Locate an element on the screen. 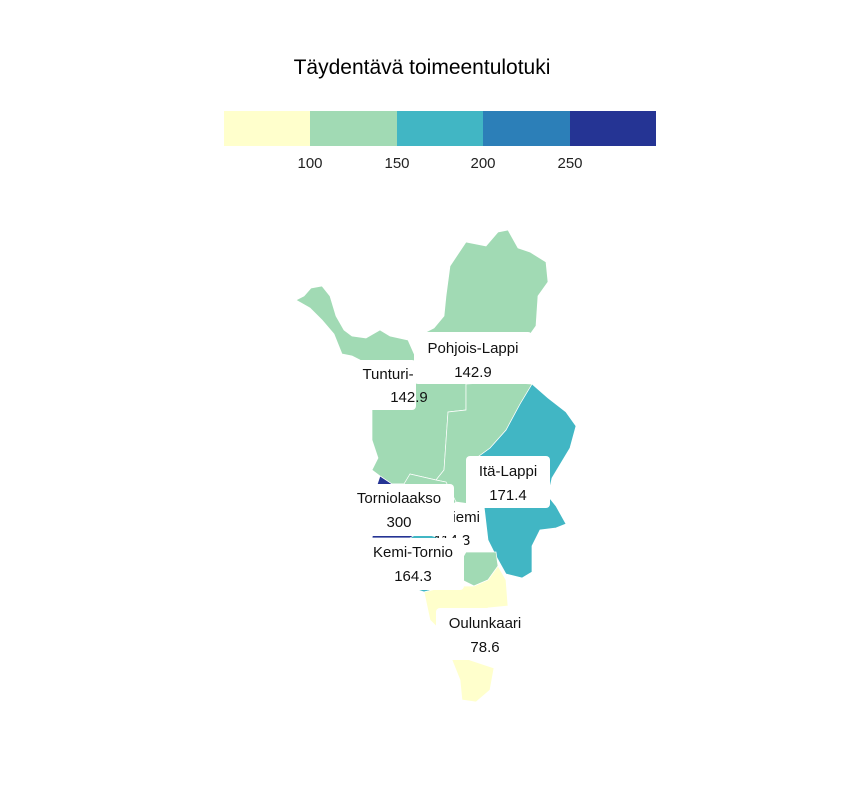  color-legend is located at coordinates (440, 128).